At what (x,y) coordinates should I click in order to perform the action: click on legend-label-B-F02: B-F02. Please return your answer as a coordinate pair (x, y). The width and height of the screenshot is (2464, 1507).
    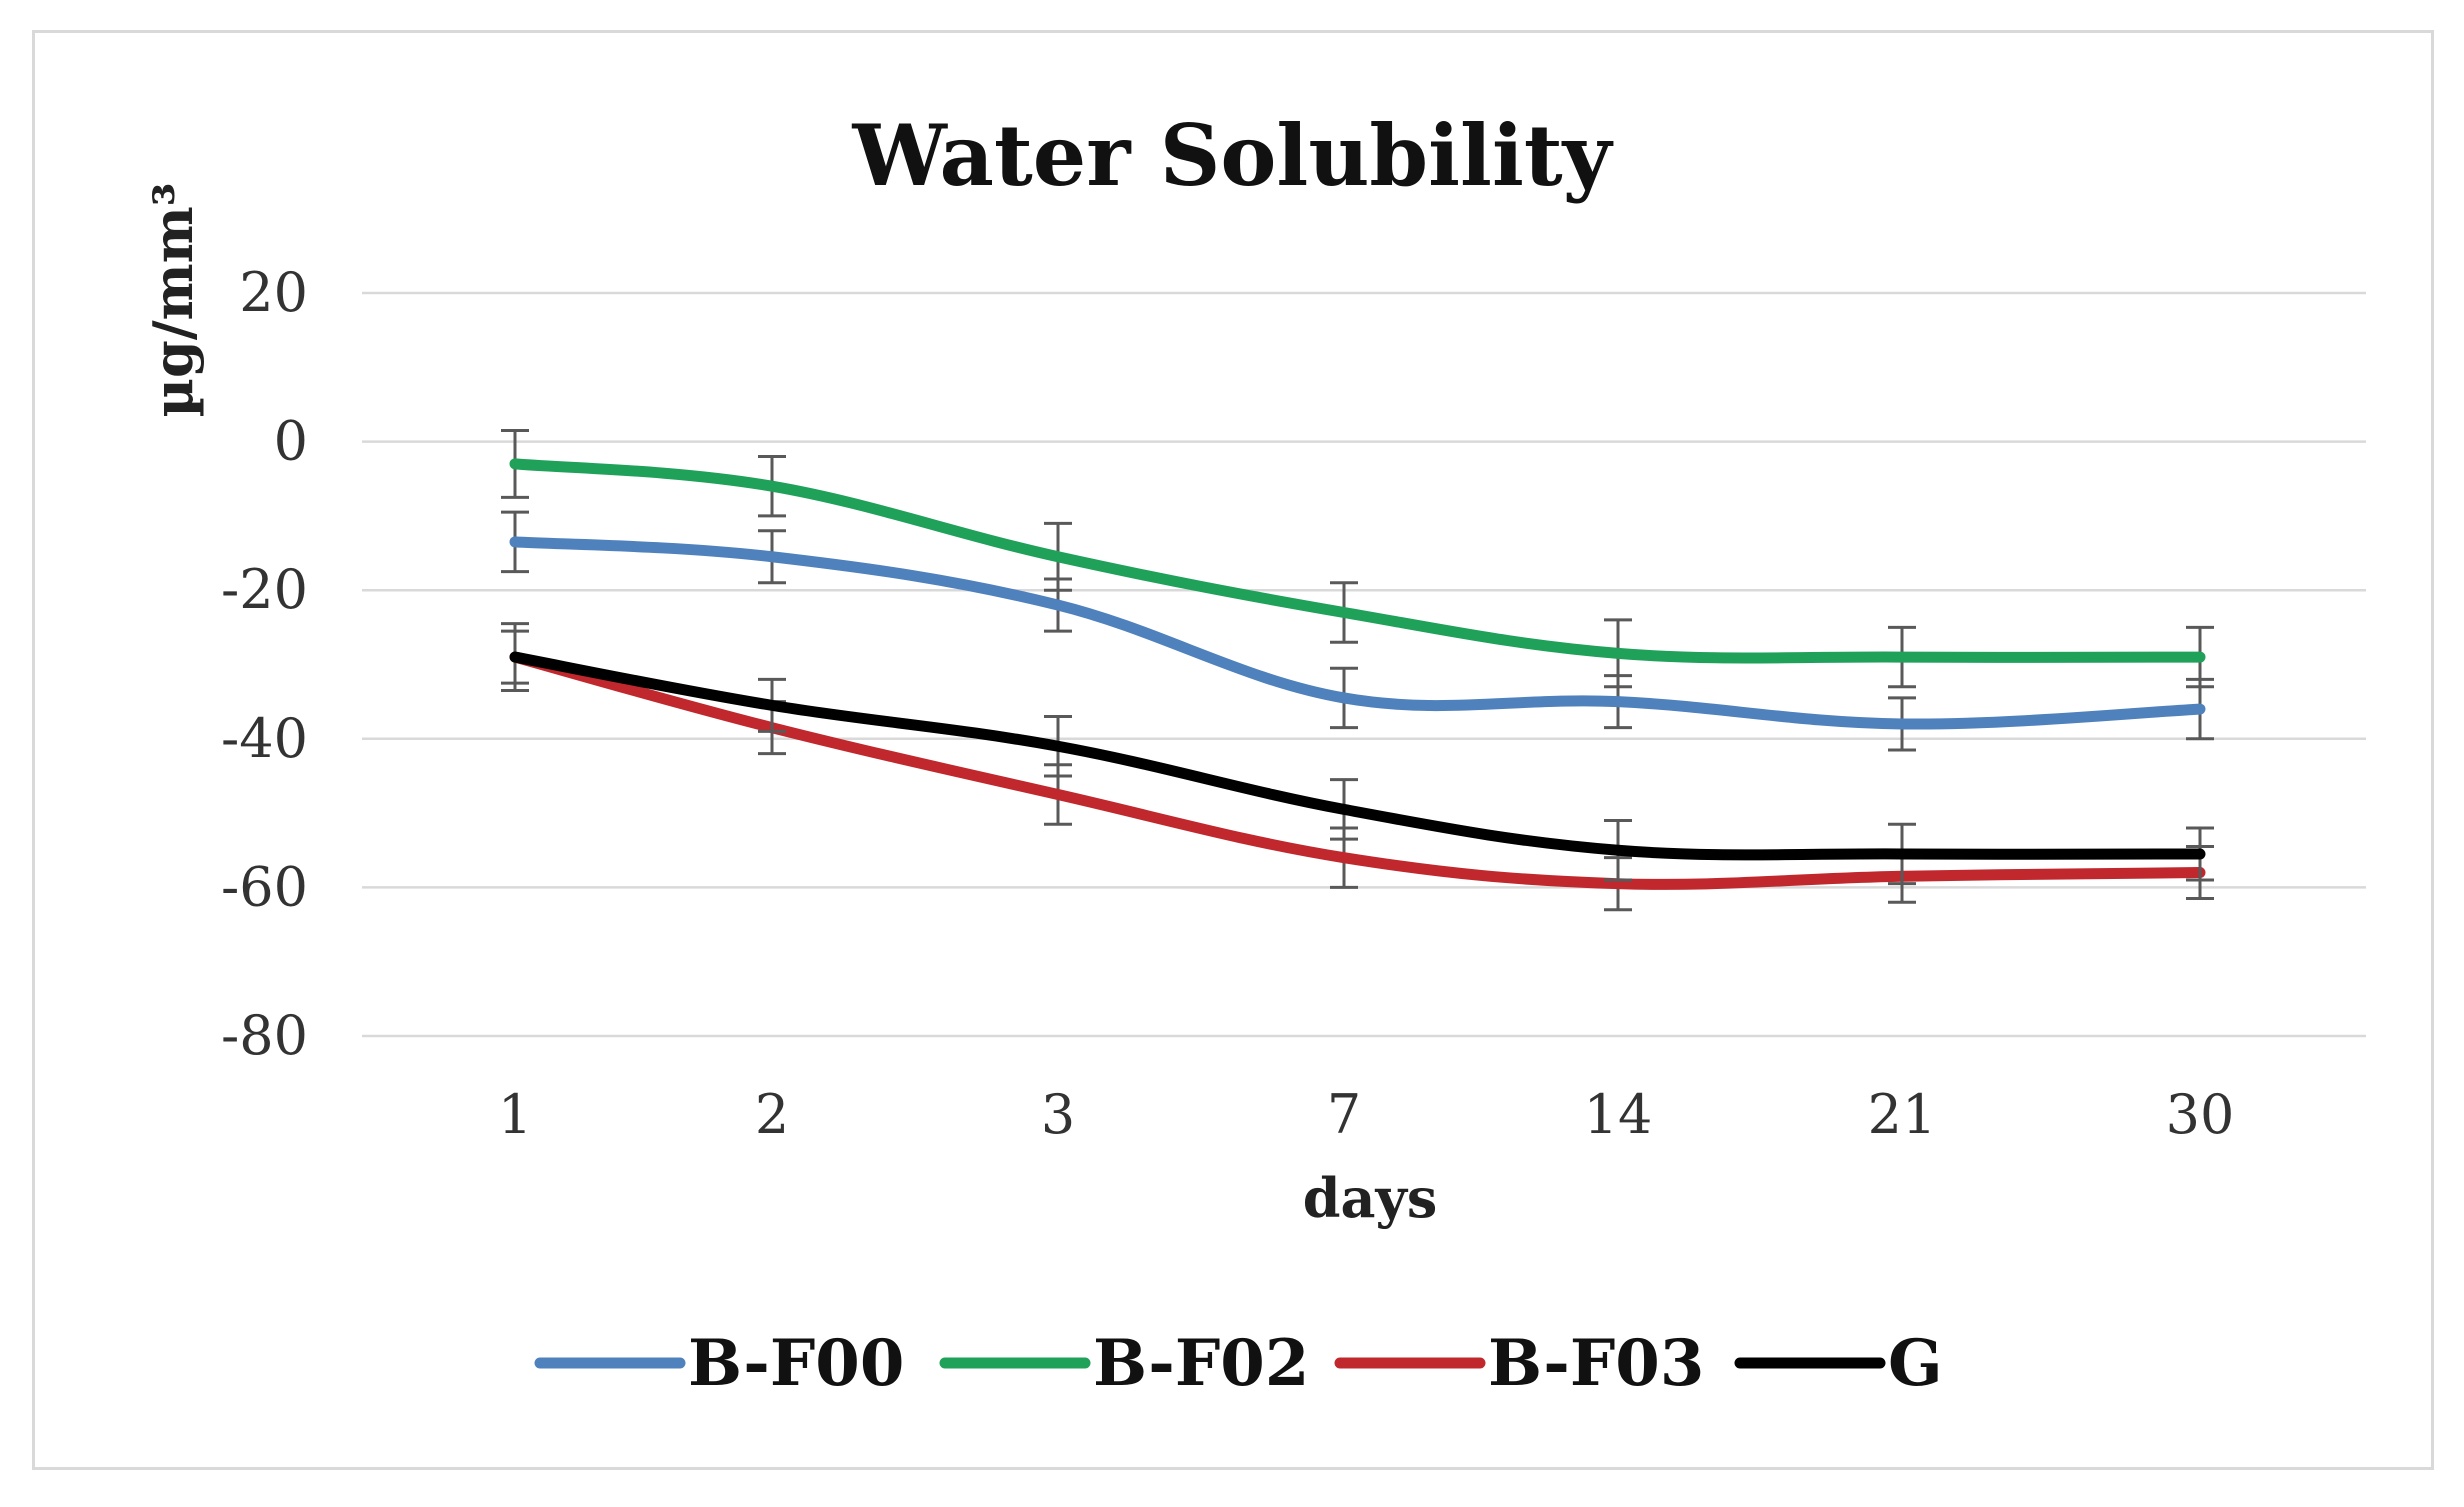
    Looking at the image, I should click on (1201, 1363).